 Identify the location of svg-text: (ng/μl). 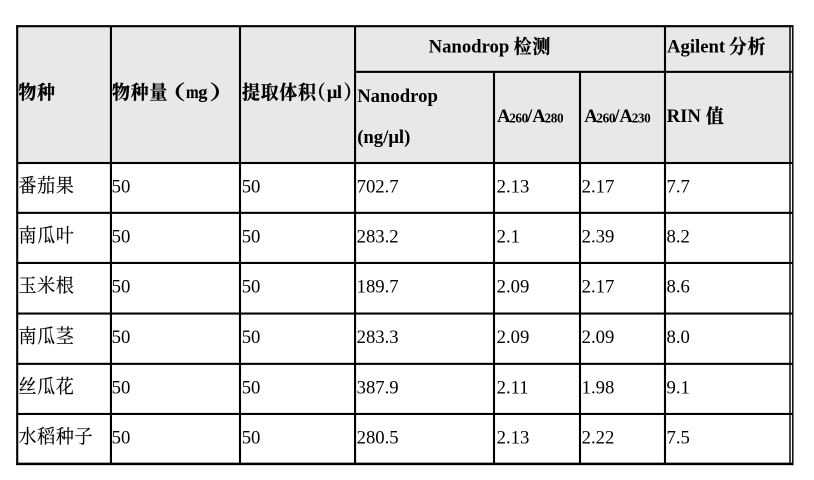
(383, 137).